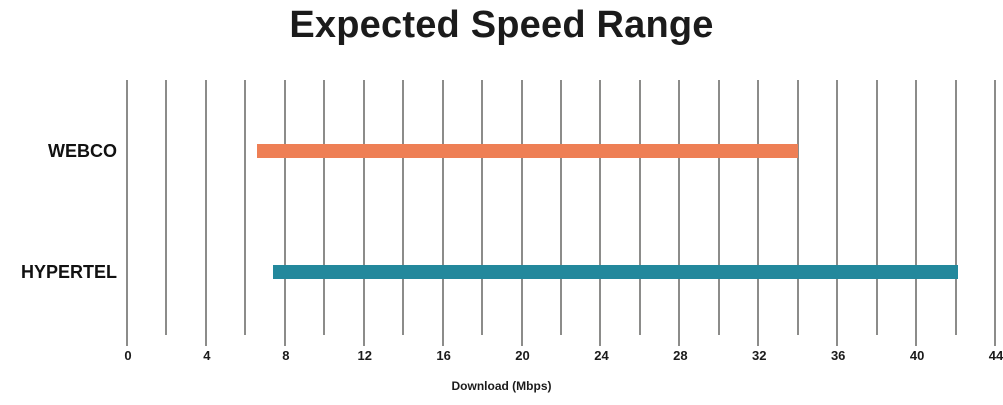  What do you see at coordinates (917, 355) in the screenshot?
I see `x-tick-label: 40` at bounding box center [917, 355].